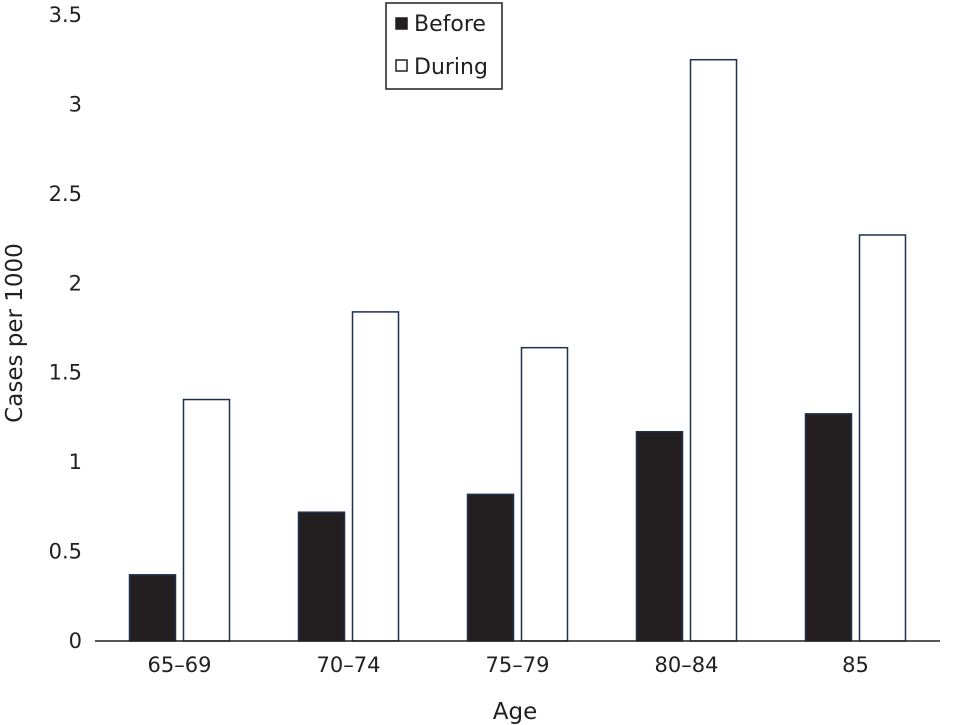 Image resolution: width=960 pixels, height=725 pixels. What do you see at coordinates (687, 665) in the screenshot?
I see `x-tick-label: 80–84` at bounding box center [687, 665].